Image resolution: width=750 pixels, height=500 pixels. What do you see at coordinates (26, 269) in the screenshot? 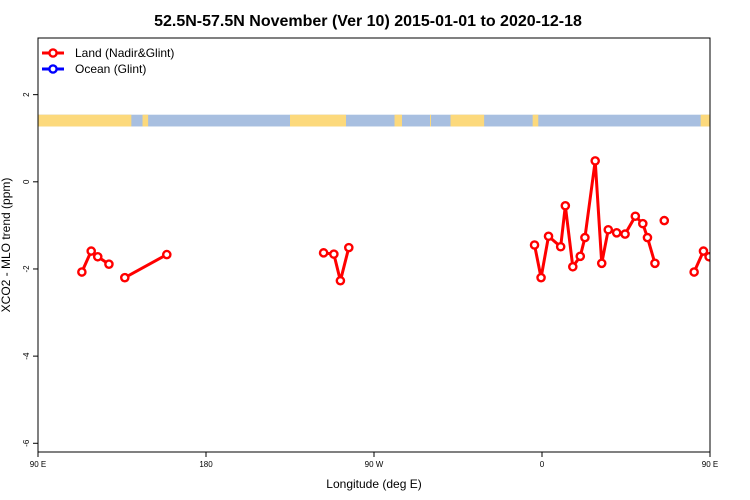
I see `y-tick-label: -2` at bounding box center [26, 269].